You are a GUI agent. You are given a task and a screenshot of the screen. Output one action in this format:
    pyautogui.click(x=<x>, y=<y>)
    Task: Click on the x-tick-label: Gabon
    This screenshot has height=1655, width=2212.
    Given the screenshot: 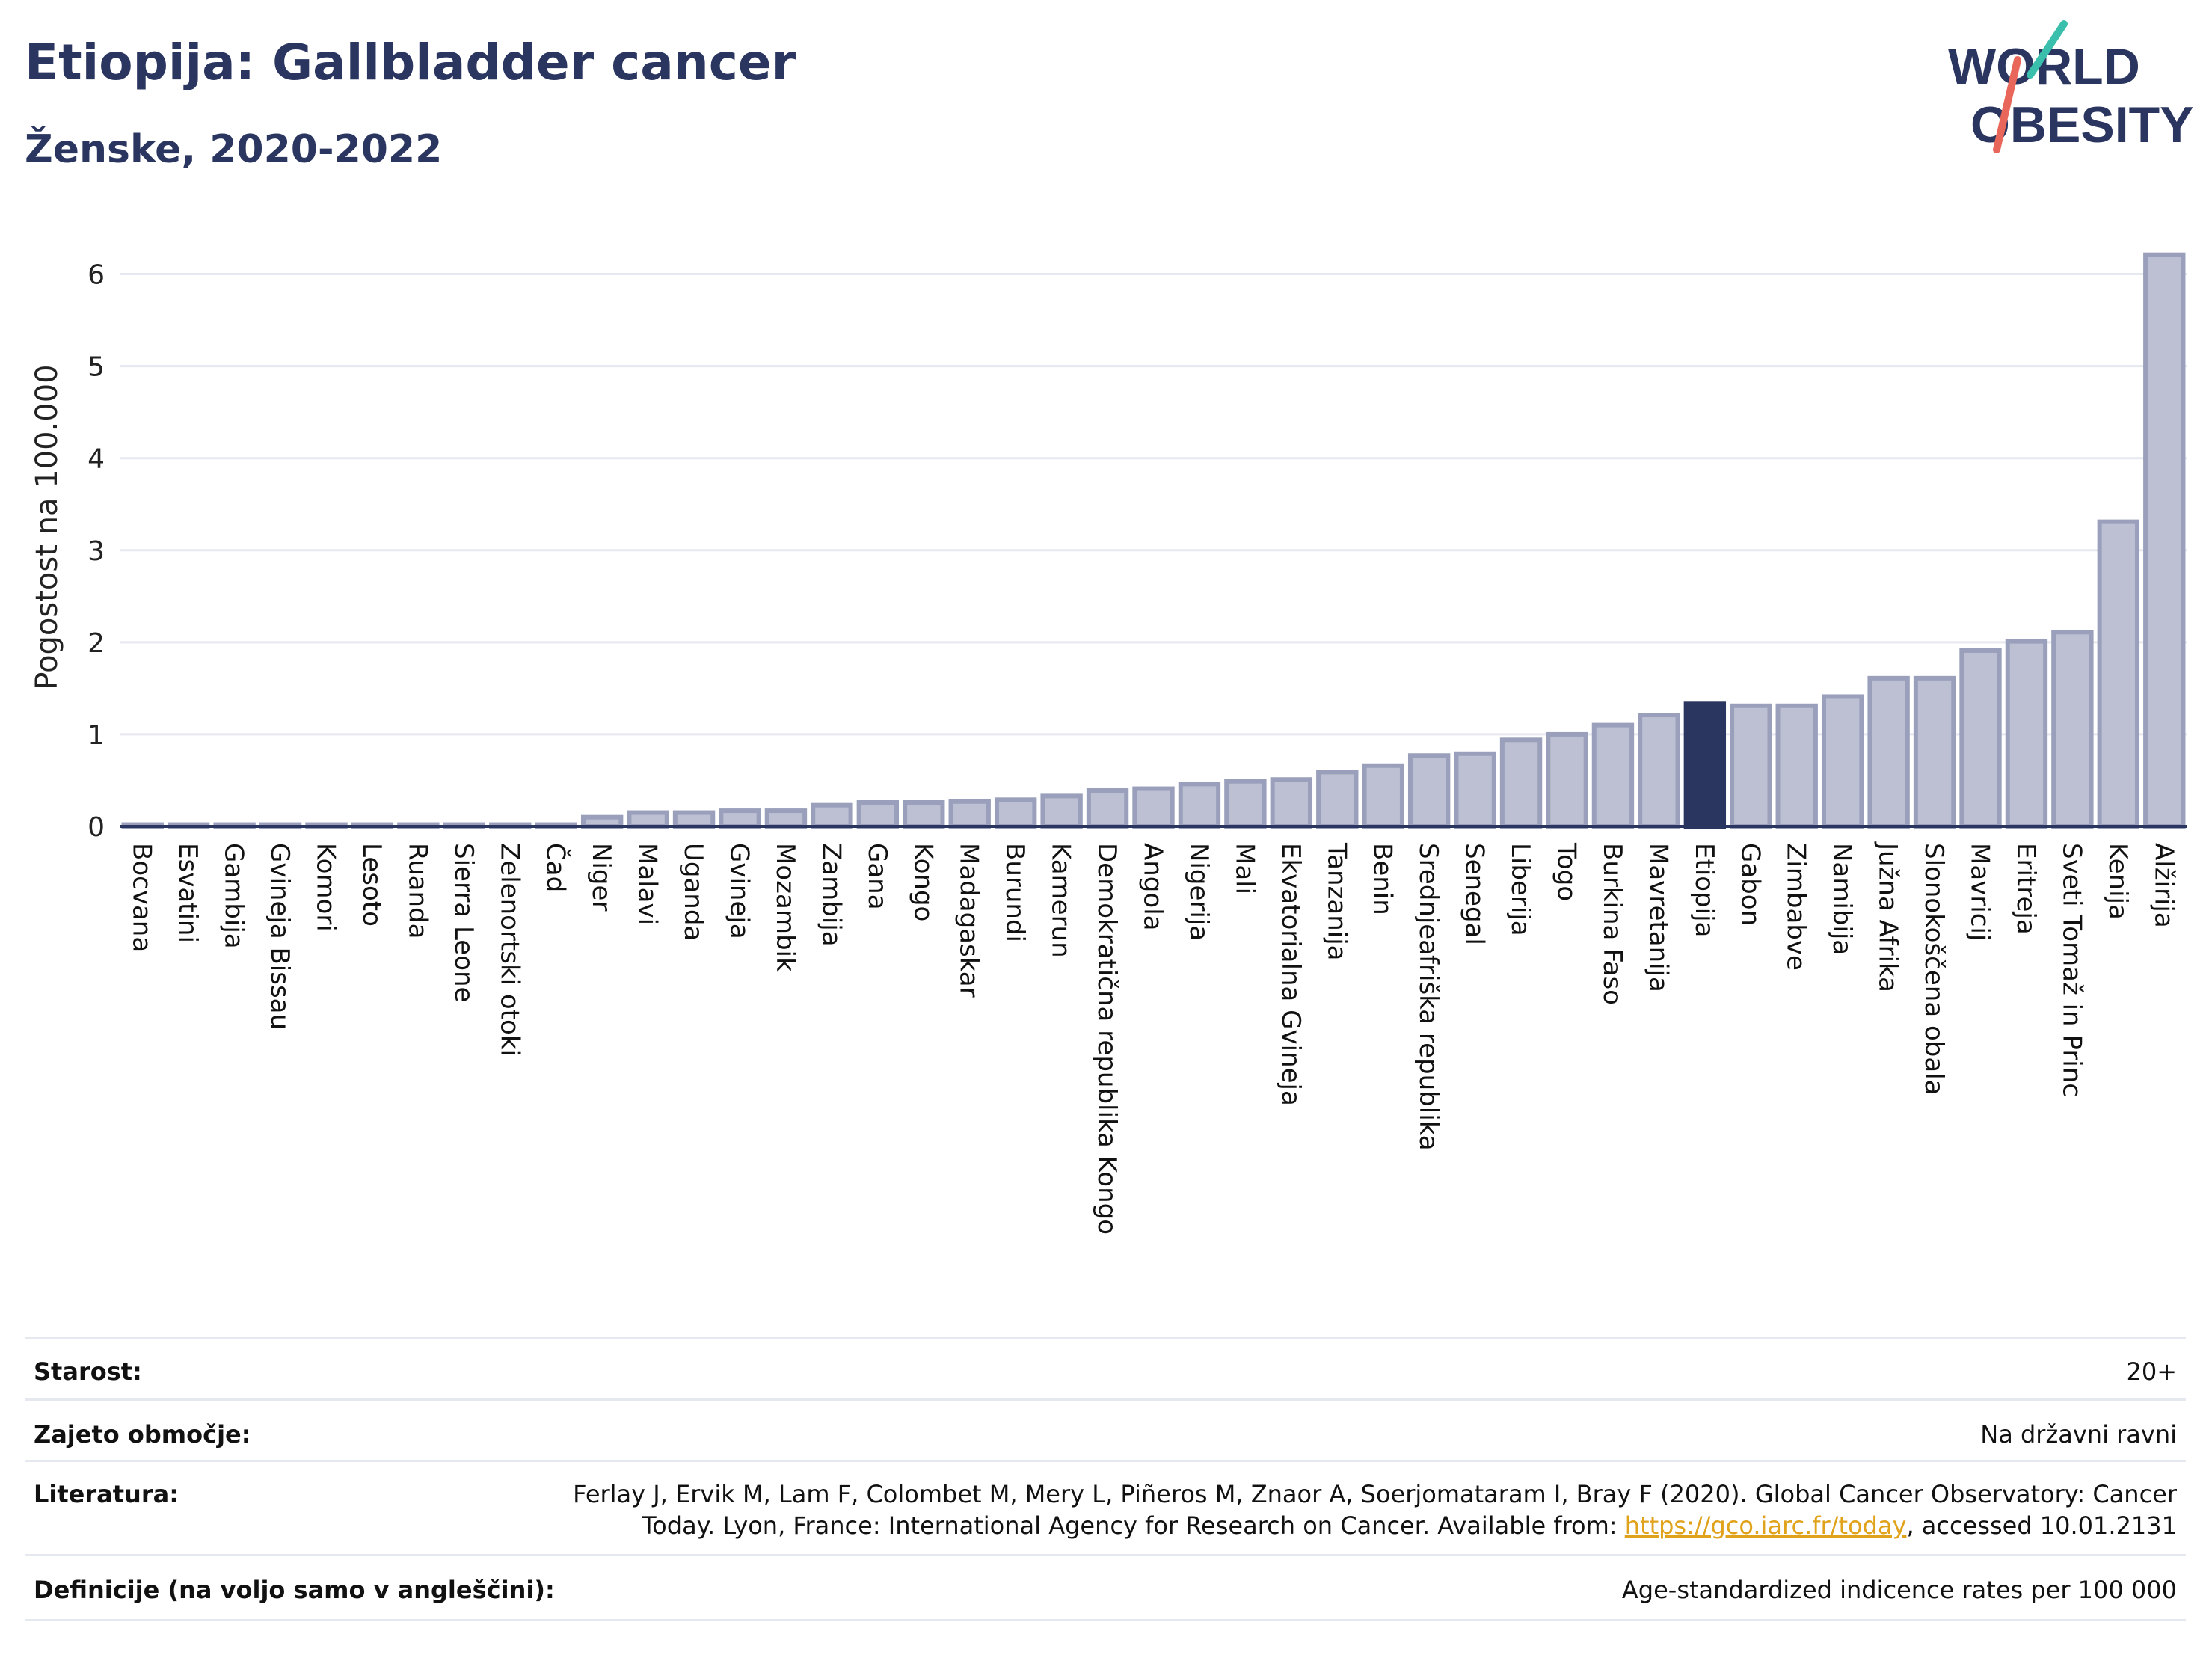 What is the action you would take?
    pyautogui.click(x=1750, y=884)
    